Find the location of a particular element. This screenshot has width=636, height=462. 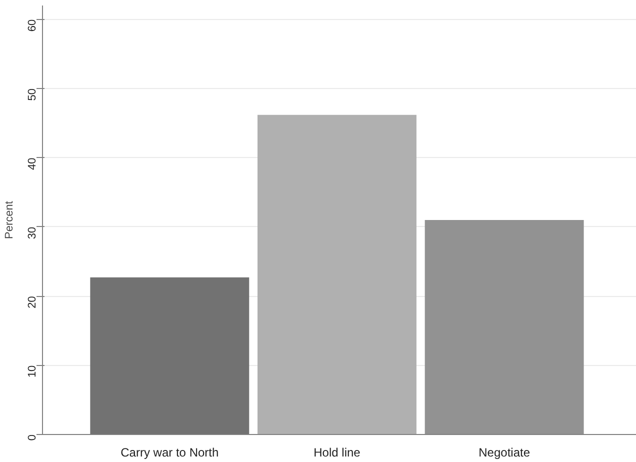

y-tick-label: 20 is located at coordinates (32, 302).